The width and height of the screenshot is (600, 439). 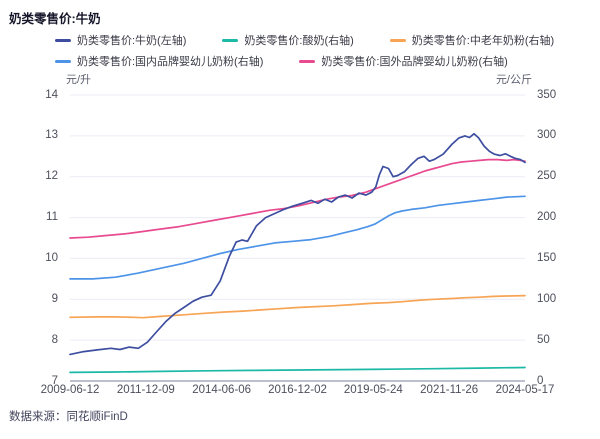 What do you see at coordinates (540, 380) in the screenshot?
I see `right-axis-tick: 0` at bounding box center [540, 380].